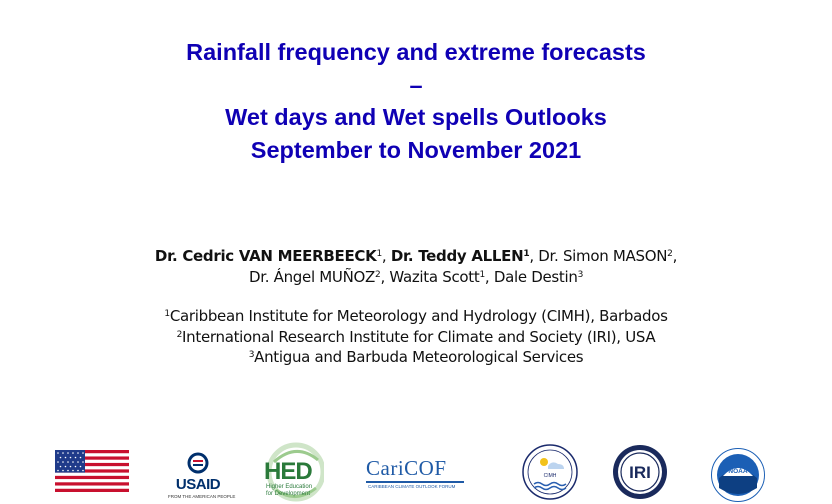 The height and width of the screenshot is (504, 832). I want to click on title-dash: –, so click(416, 84).